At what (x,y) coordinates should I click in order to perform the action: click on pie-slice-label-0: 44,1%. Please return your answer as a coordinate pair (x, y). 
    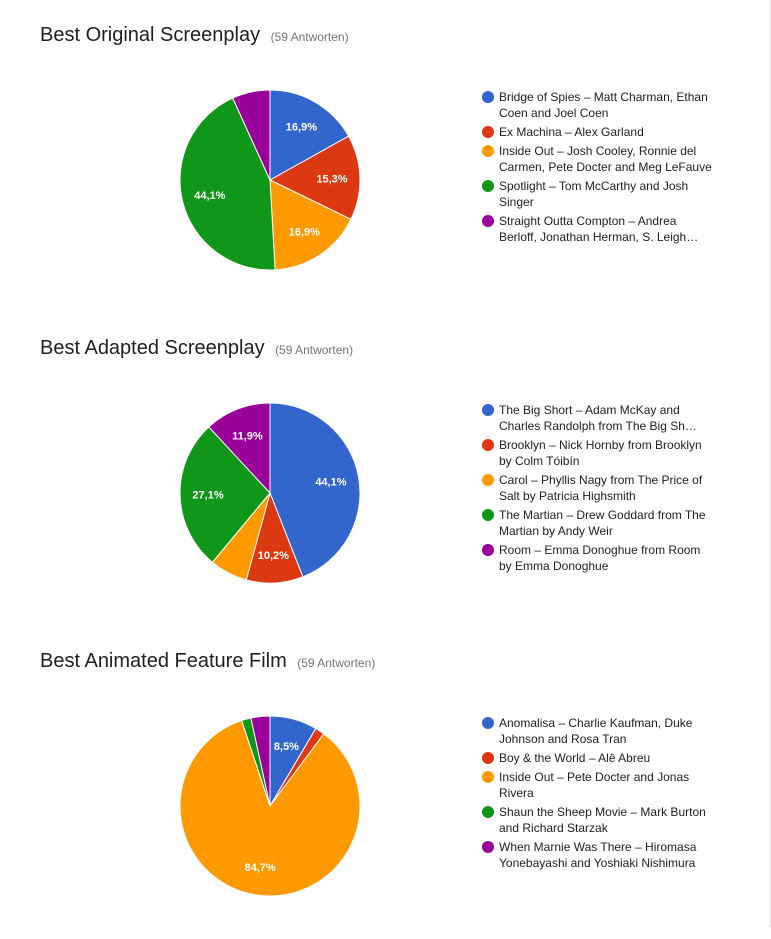
    Looking at the image, I should click on (330, 482).